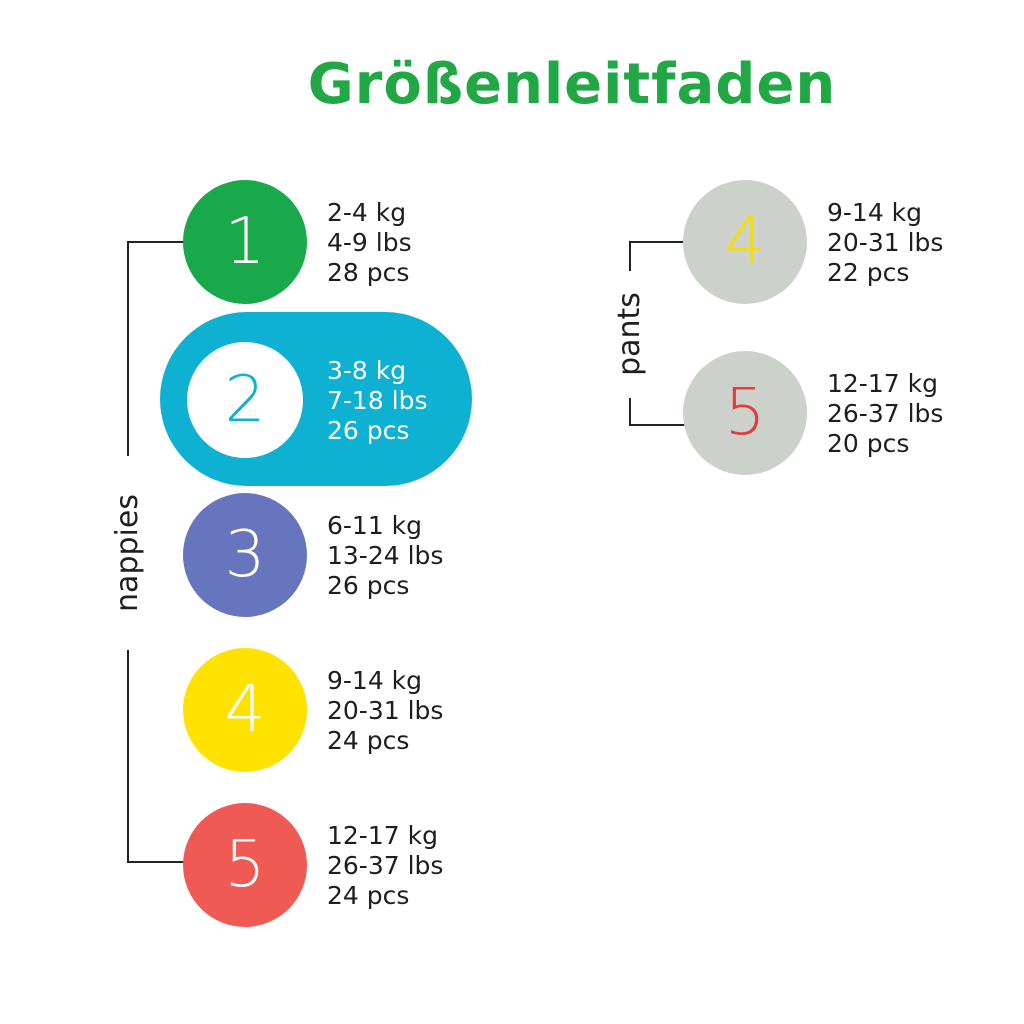  I want to click on size-number: 2, so click(245, 400).